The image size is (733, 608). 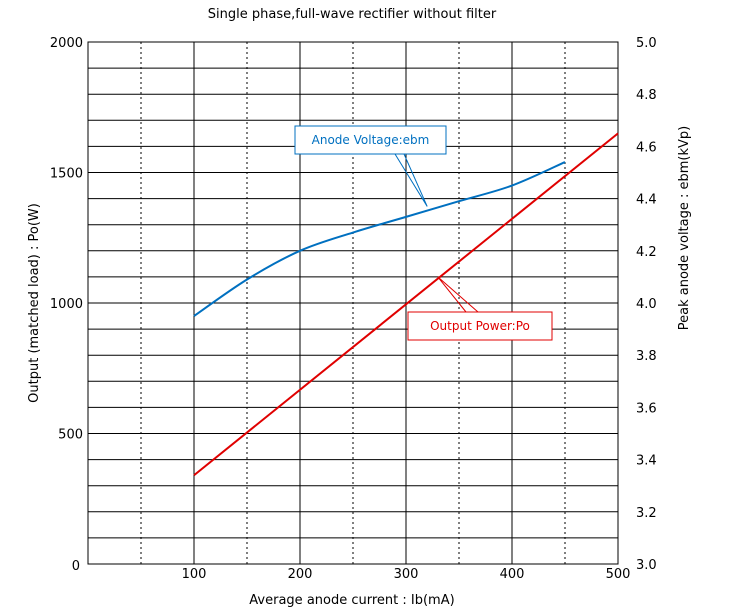 I want to click on output-power-callout-label: Output Power:Po, so click(x=480, y=326).